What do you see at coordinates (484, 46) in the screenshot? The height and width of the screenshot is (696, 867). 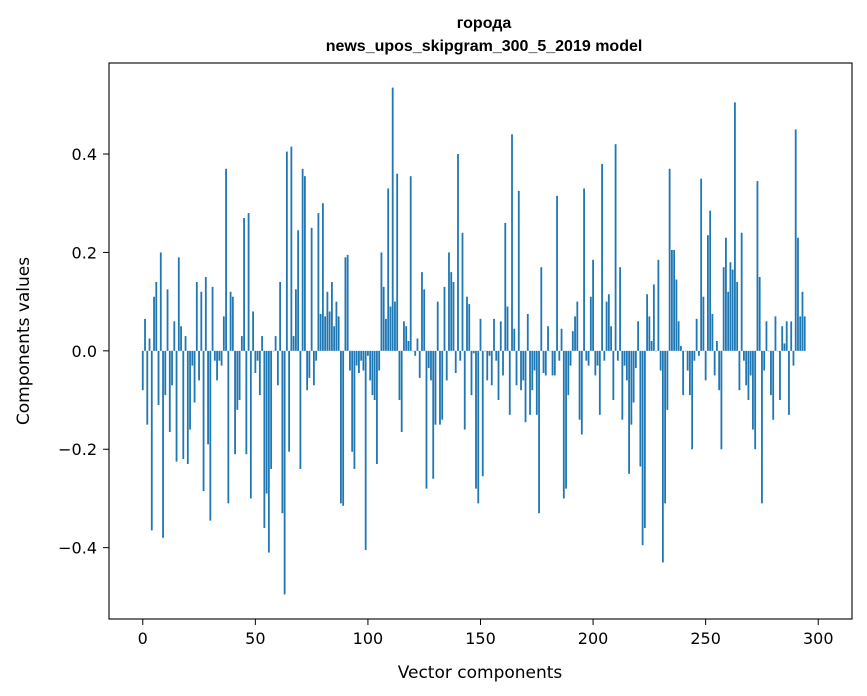 I see `chart-subtitle: news_upos_skipgram_300_5_2019 model` at bounding box center [484, 46].